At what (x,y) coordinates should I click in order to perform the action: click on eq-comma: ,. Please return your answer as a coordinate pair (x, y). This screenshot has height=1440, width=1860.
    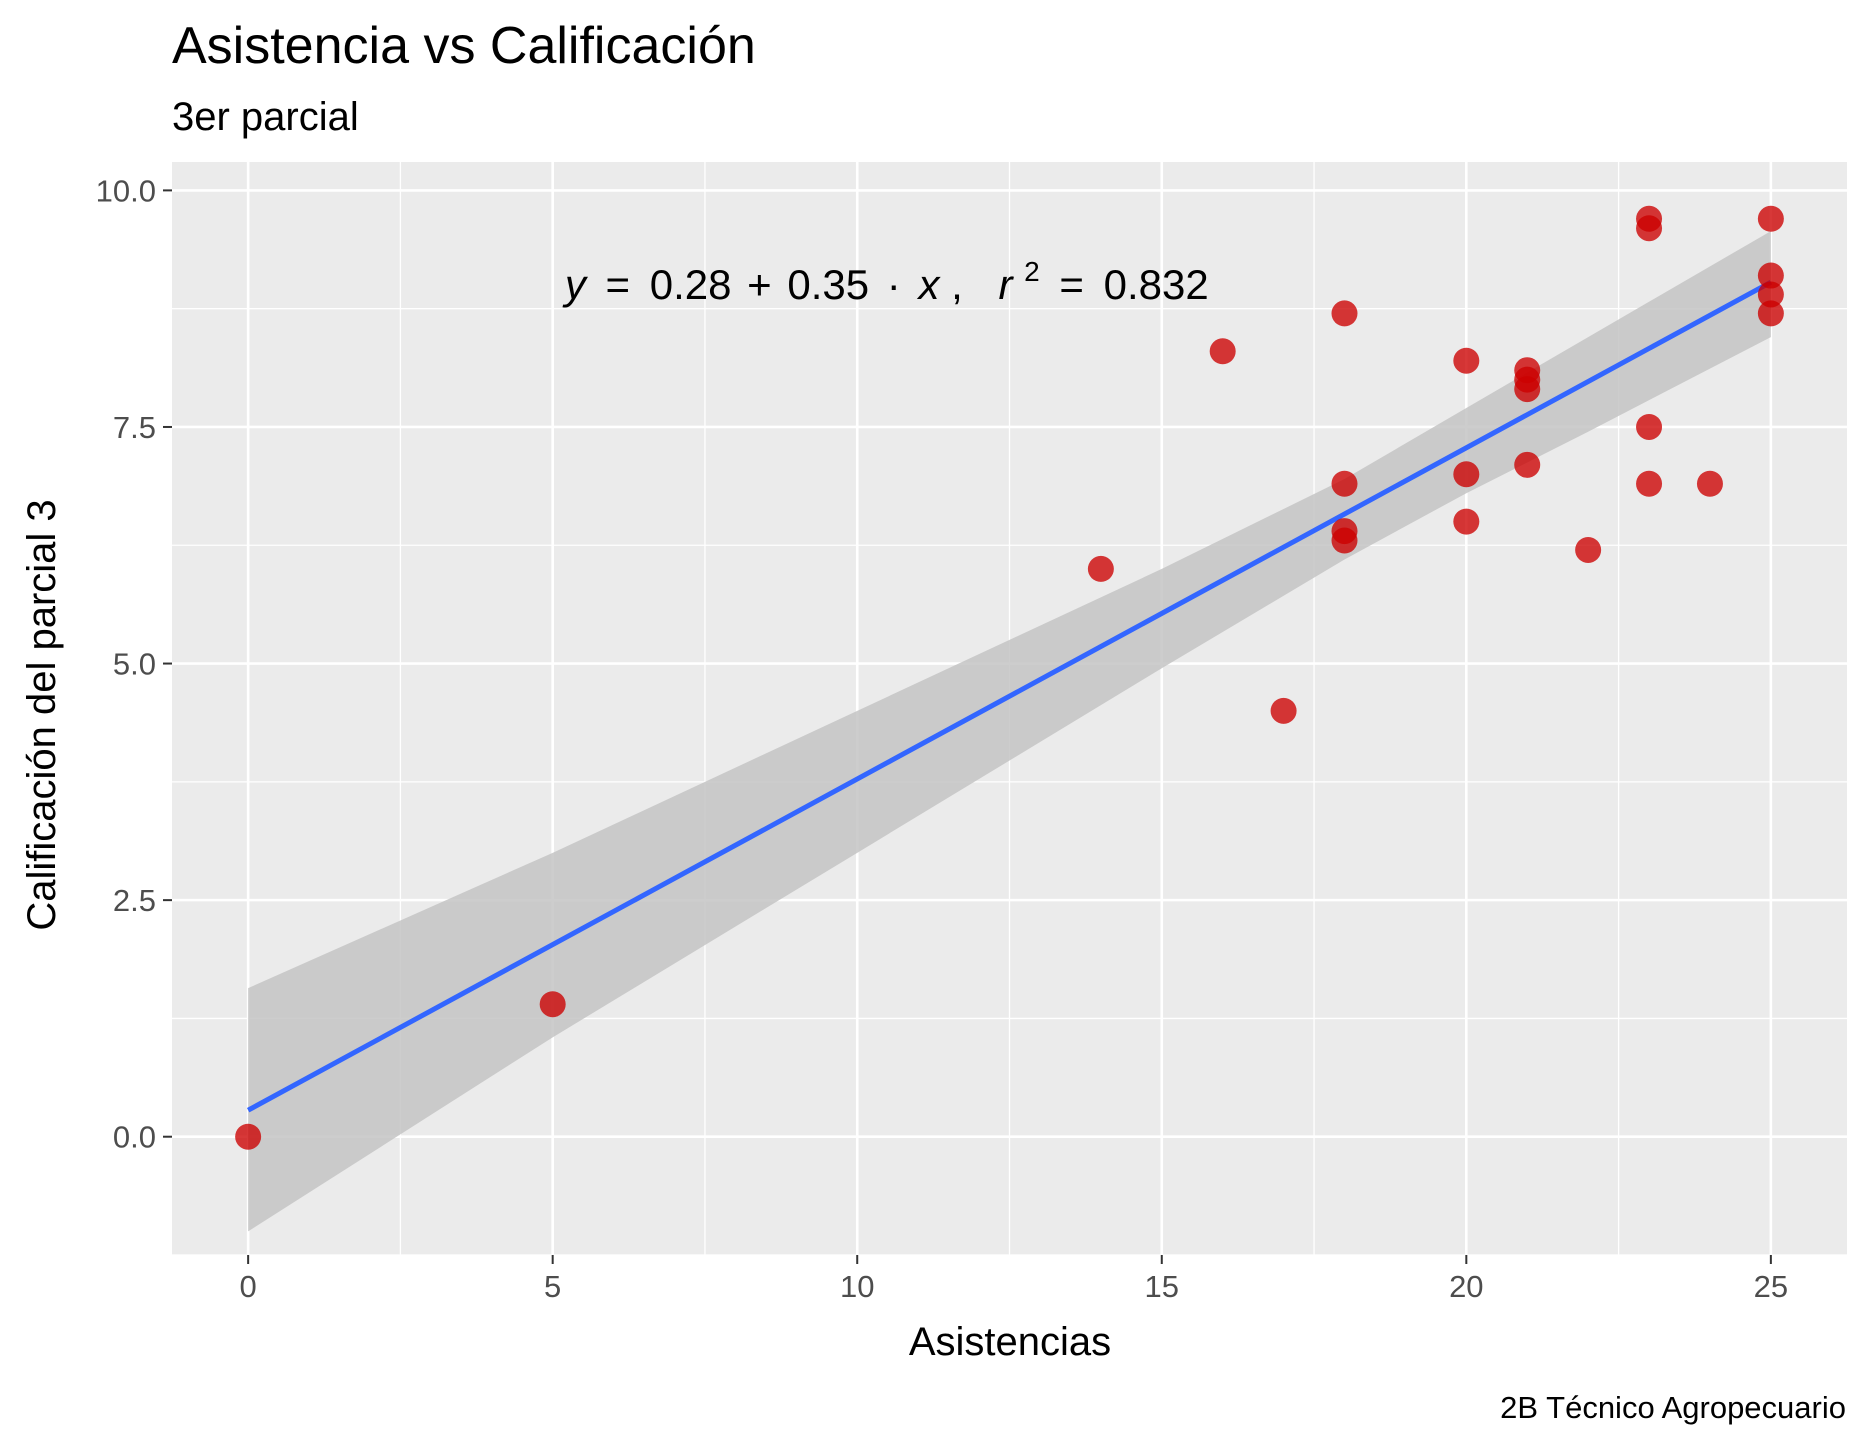
    Looking at the image, I should click on (957, 284).